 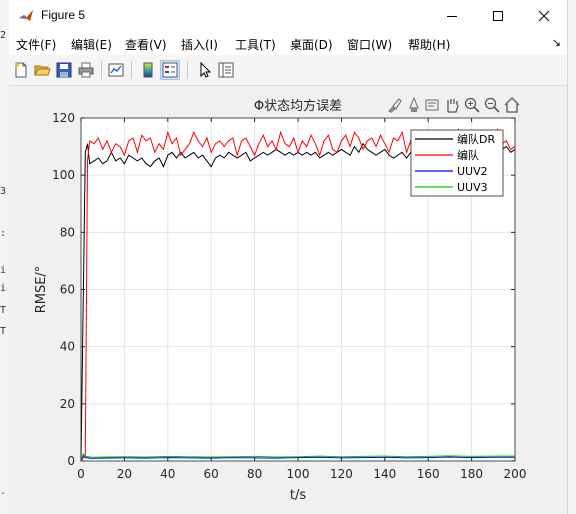 What do you see at coordinates (254, 474) in the screenshot?
I see `x-tick-label: 80` at bounding box center [254, 474].